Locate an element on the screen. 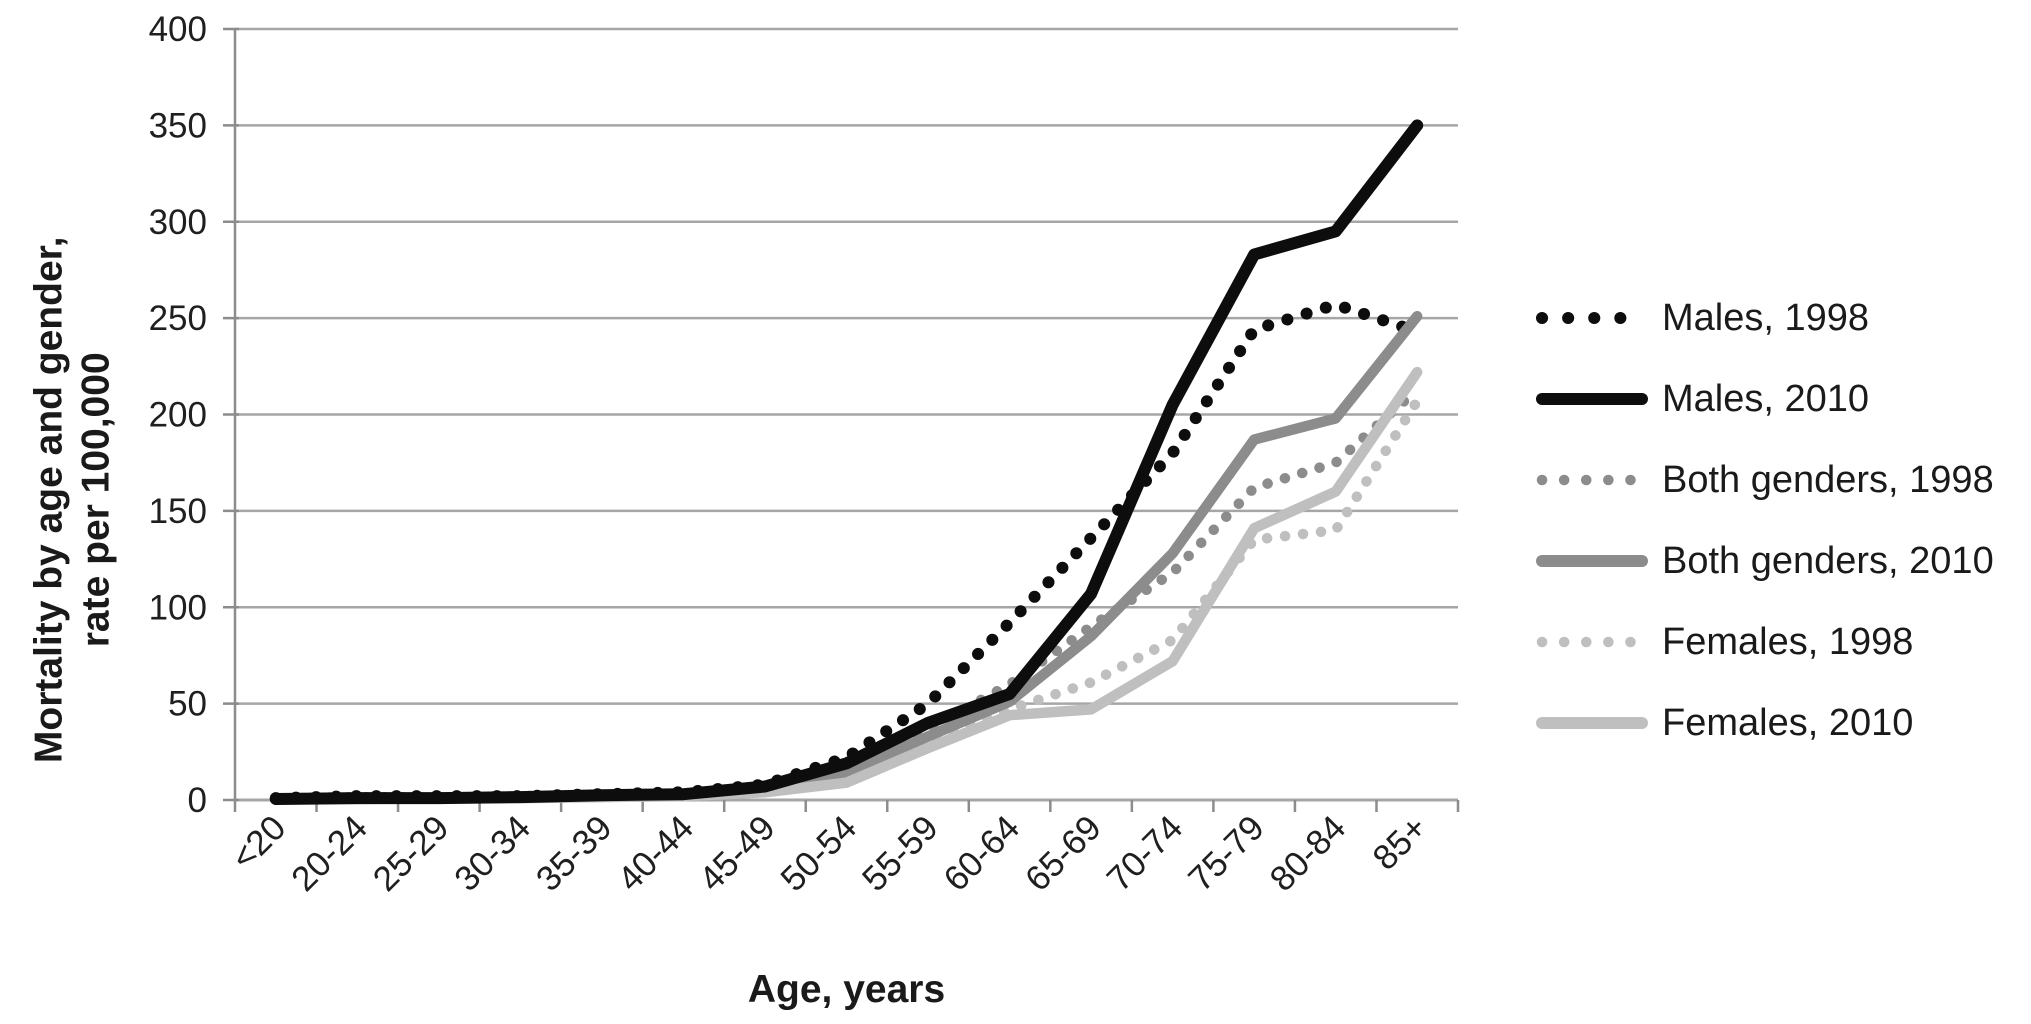  legend-label: Females, 2010 is located at coordinates (1788, 722).